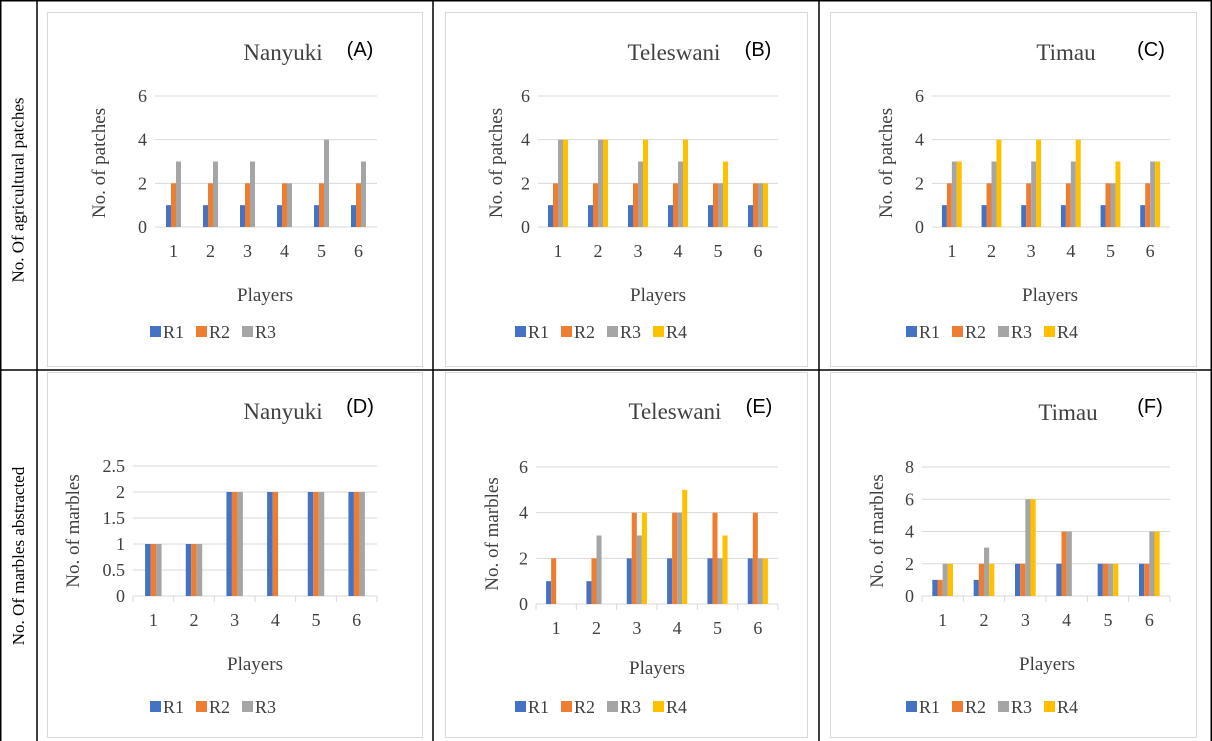  I want to click on y-tick-label: 0.5, so click(114, 570).